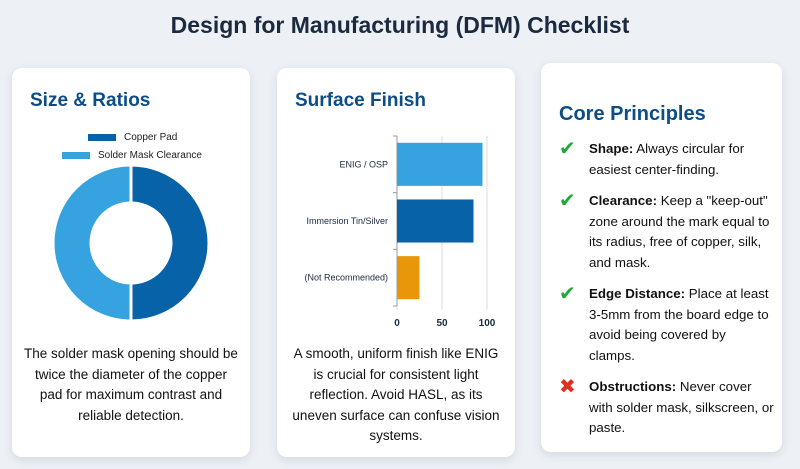  I want to click on x-tick-label: 0, so click(397, 323).